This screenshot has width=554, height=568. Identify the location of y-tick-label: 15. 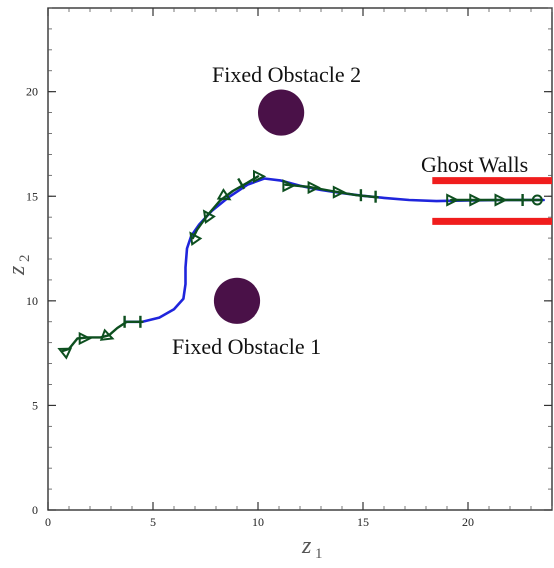
(32, 196).